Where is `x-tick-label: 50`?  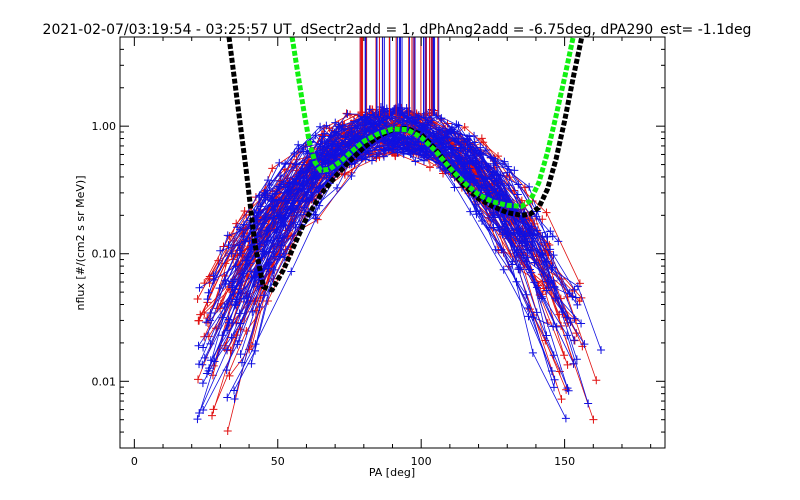 x-tick-label: 50 is located at coordinates (278, 461).